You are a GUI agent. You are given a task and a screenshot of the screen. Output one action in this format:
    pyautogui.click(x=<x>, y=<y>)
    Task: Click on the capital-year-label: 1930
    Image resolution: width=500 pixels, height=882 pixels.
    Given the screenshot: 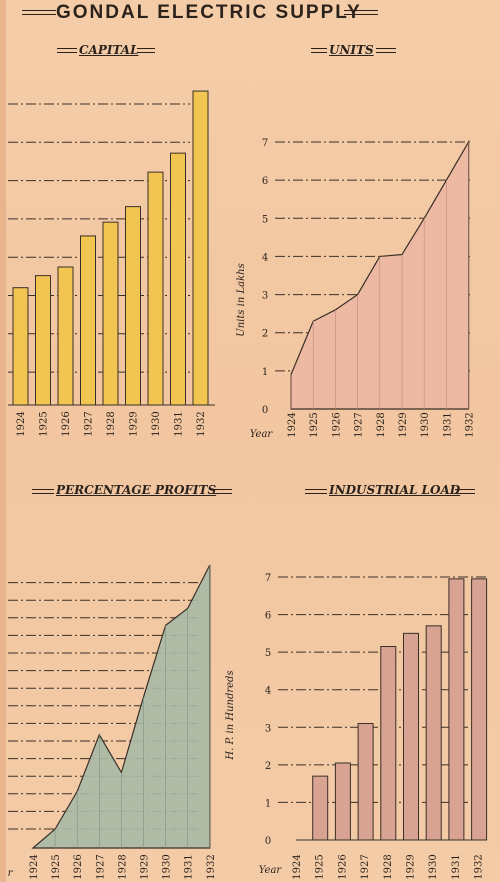 What is the action you would take?
    pyautogui.click(x=156, y=423)
    